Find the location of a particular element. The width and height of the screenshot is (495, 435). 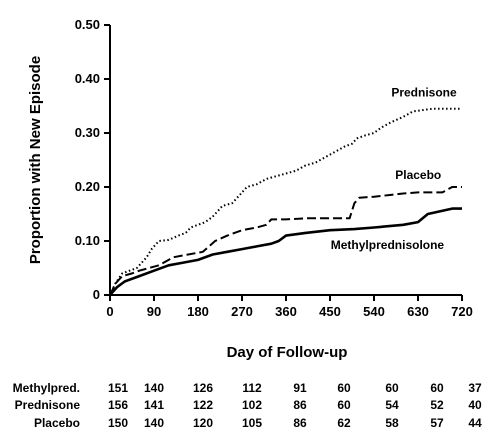

series-label: Prednisone is located at coordinates (424, 93).